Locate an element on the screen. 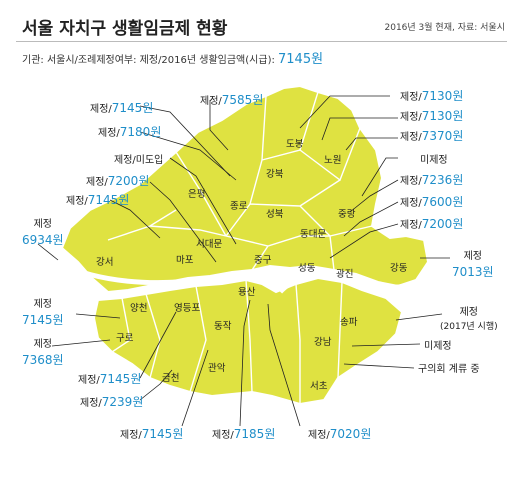 This screenshot has height=480, width=523. callout-label: 제정 7013원 is located at coordinates (473, 265).